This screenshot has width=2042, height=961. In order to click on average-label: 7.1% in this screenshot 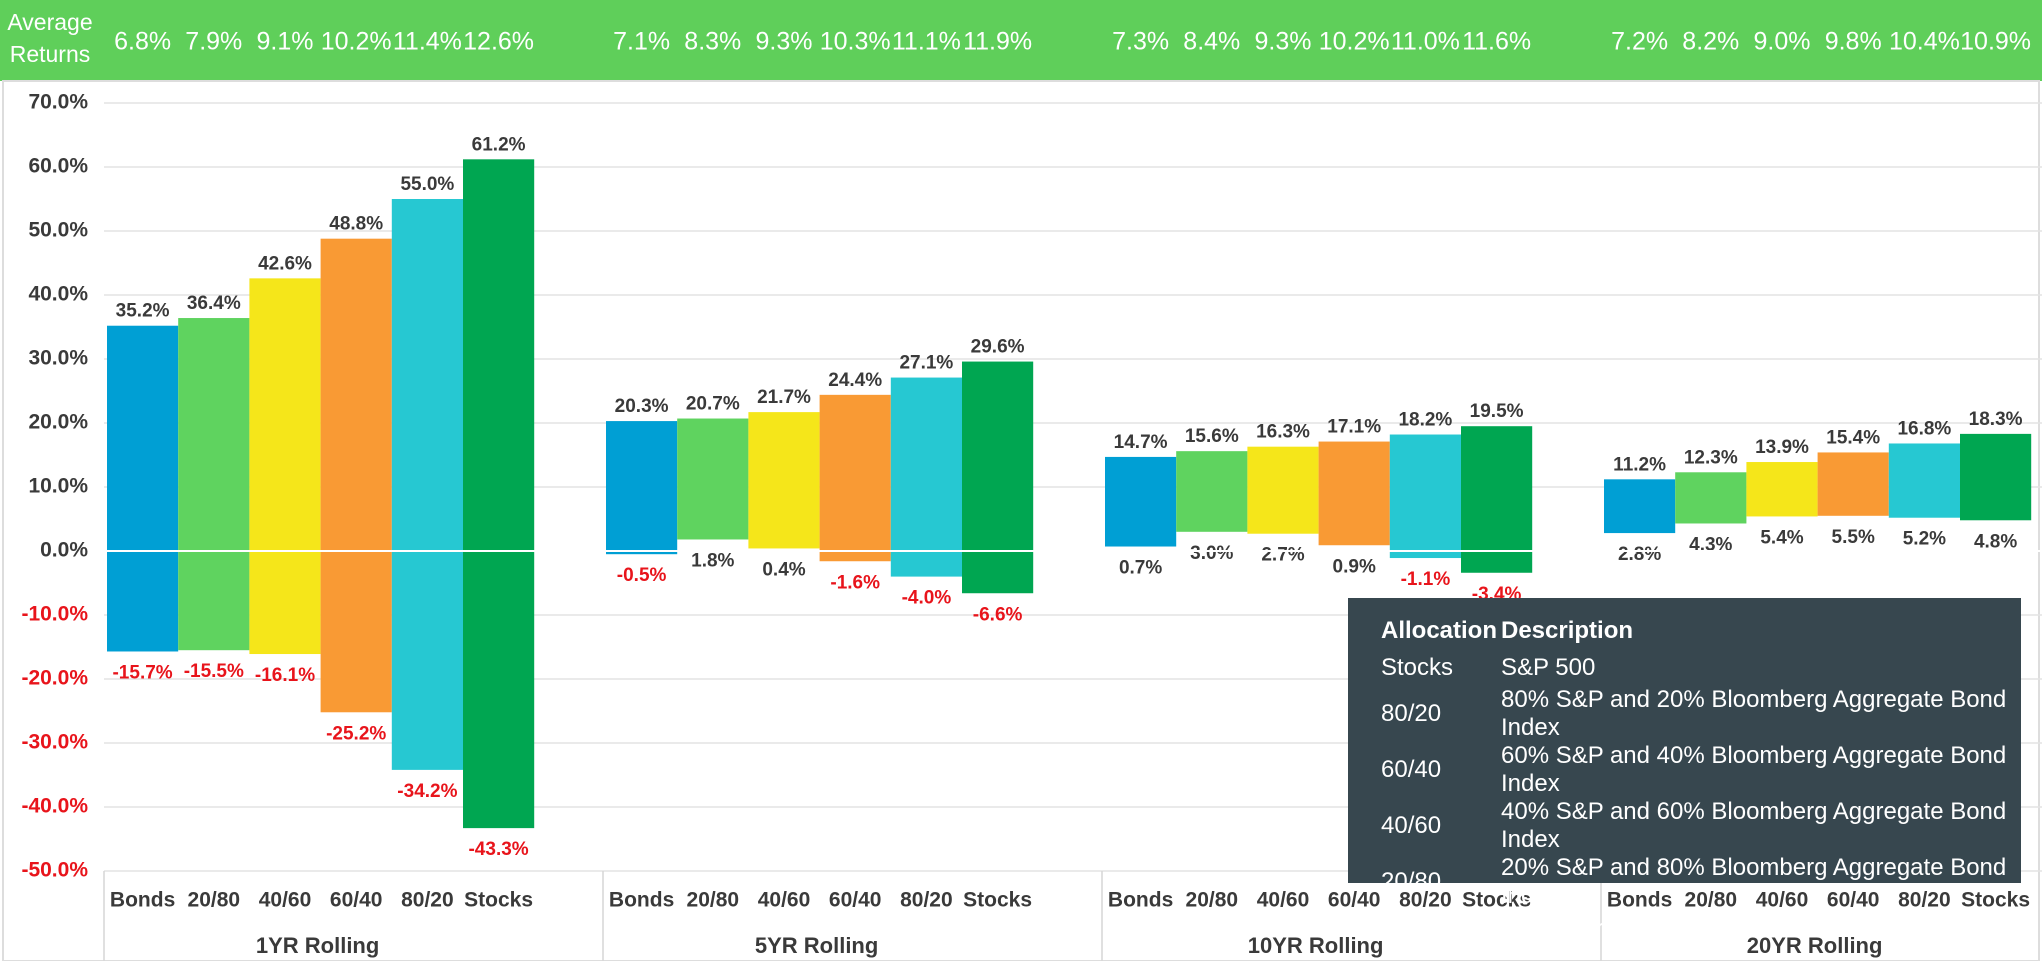, I will do `click(641, 42)`.